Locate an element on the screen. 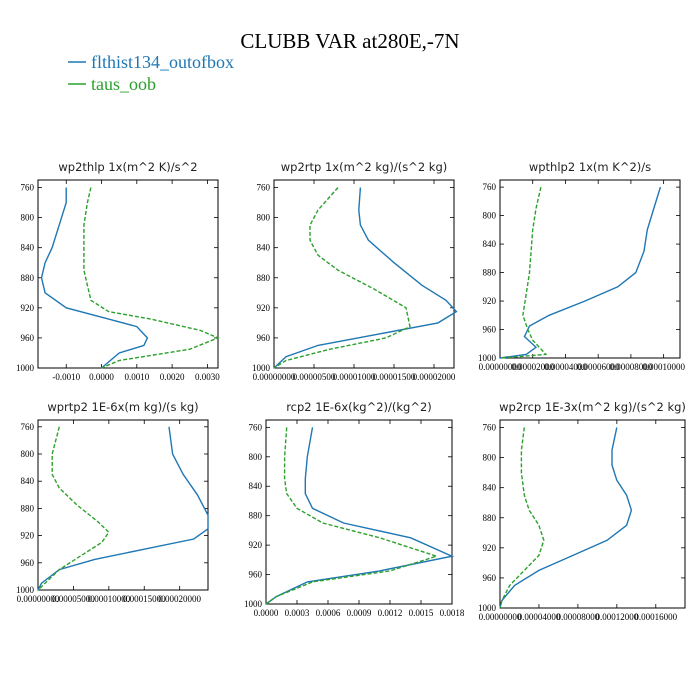  x-tick-label: 0.00006000 is located at coordinates (598, 367).